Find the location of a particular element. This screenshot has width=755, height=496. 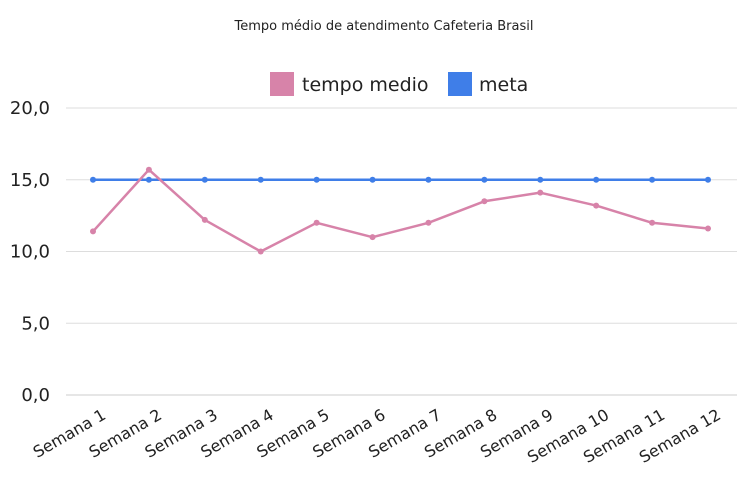

y-tick-label: 10,0 is located at coordinates (30, 252).